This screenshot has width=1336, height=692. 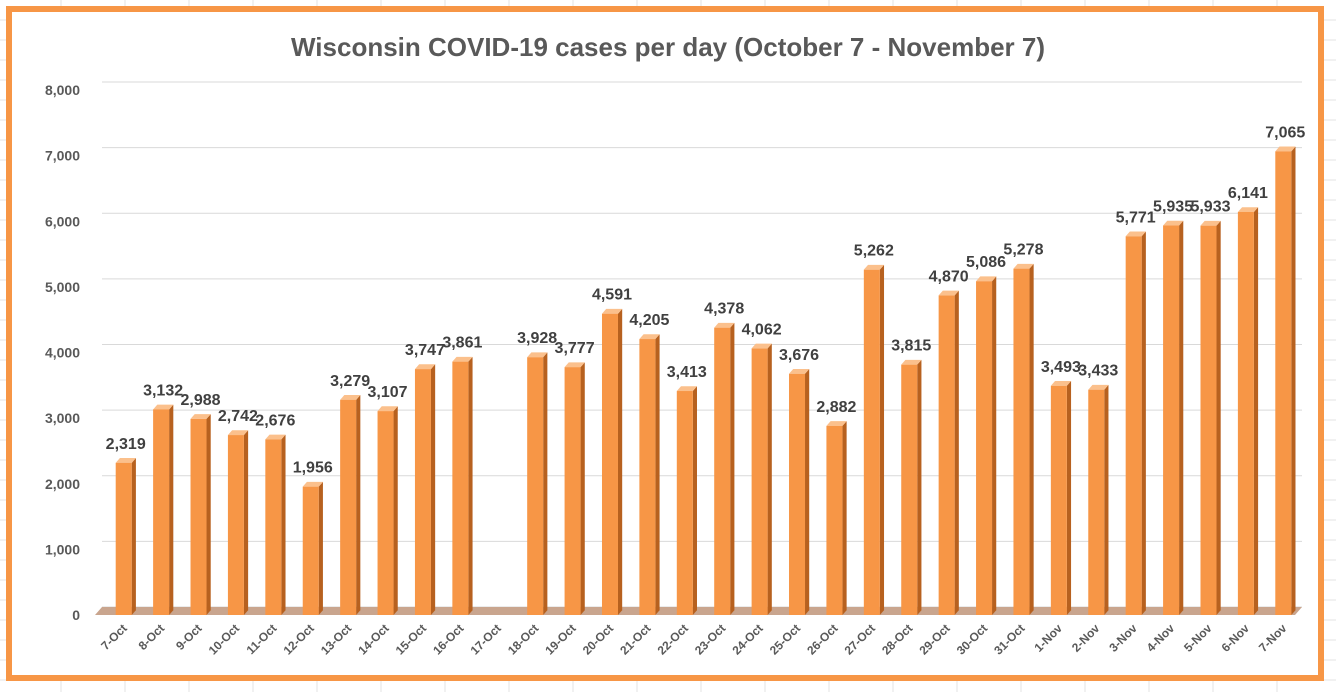 I want to click on data-label: 4,870, so click(x=949, y=276).